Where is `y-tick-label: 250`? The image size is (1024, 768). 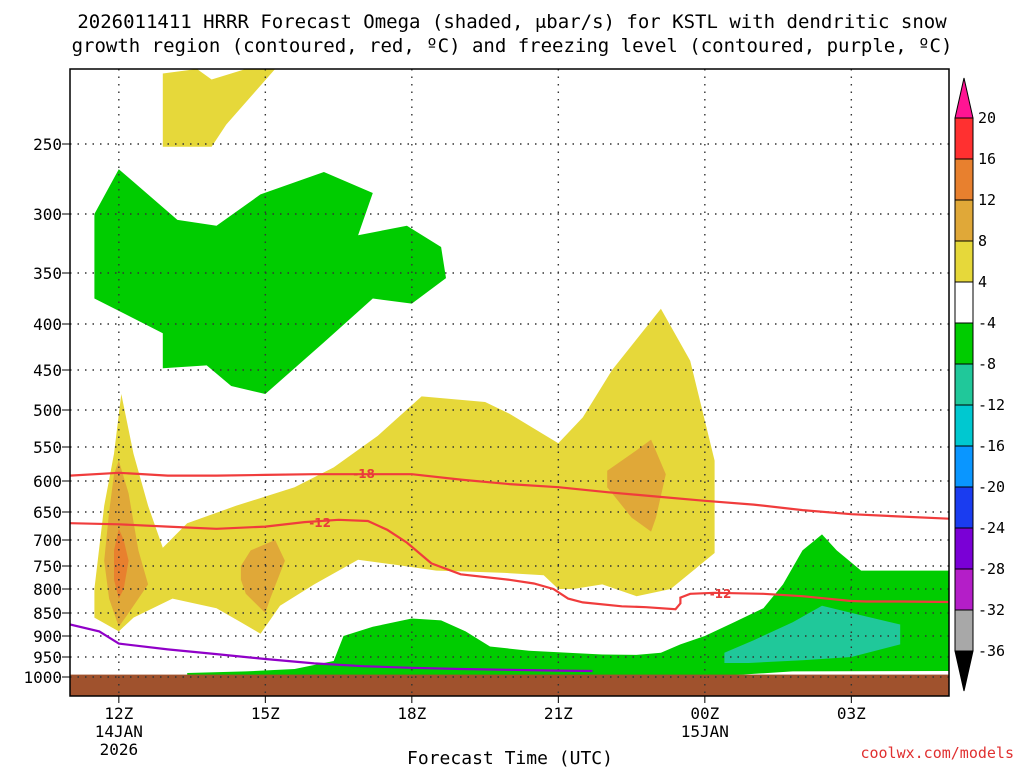
y-tick-label: 250 is located at coordinates (47, 144).